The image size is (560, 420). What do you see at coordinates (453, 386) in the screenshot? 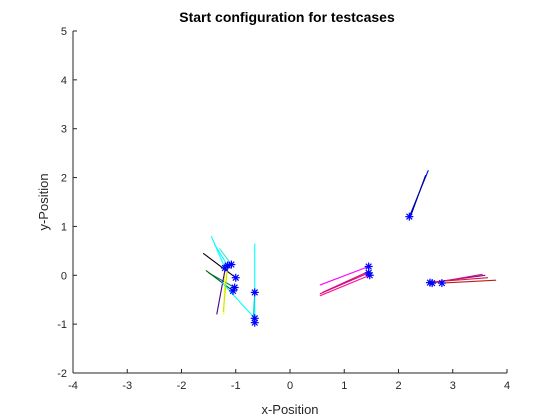
I see `x-tick-label-7: 3` at bounding box center [453, 386].